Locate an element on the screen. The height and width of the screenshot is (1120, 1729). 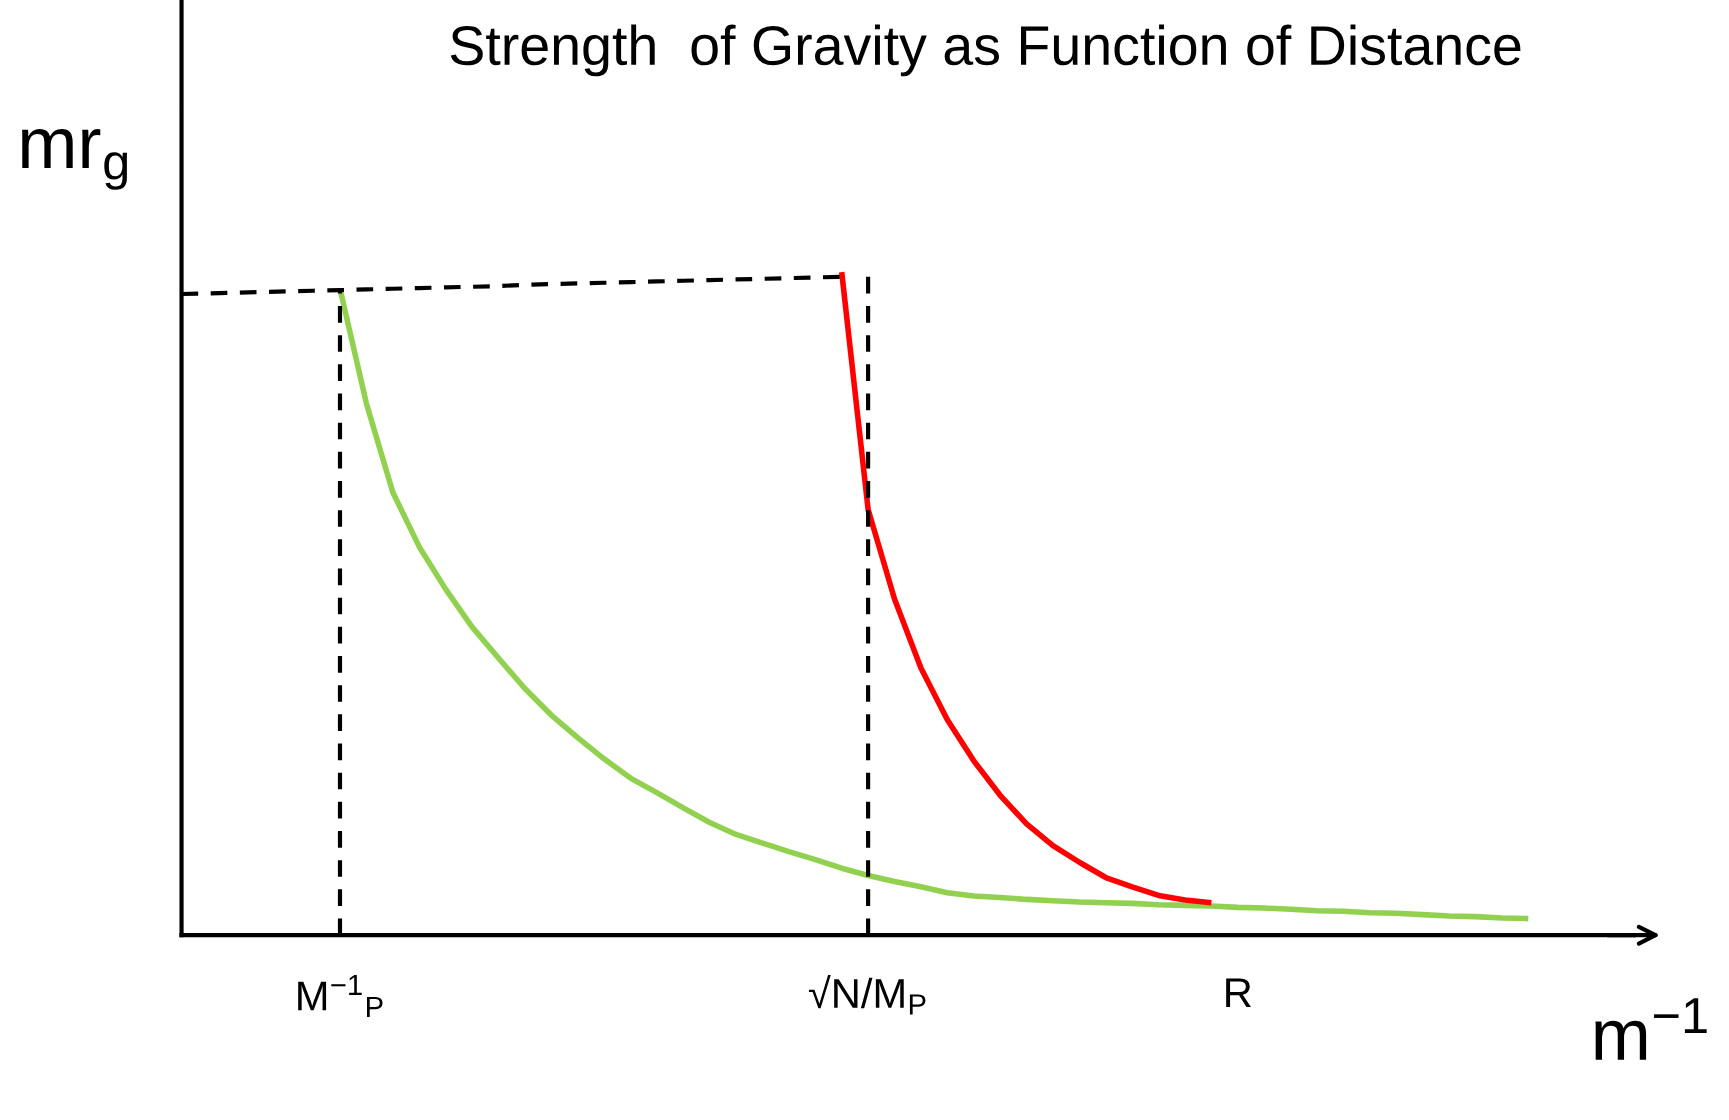
x-tick-label: R is located at coordinates (1238, 993).